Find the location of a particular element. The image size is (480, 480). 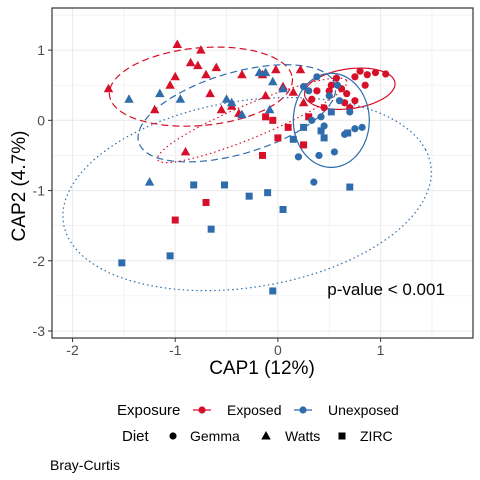

y-axis-title: CAP2 (4.7%) is located at coordinates (19, 186).